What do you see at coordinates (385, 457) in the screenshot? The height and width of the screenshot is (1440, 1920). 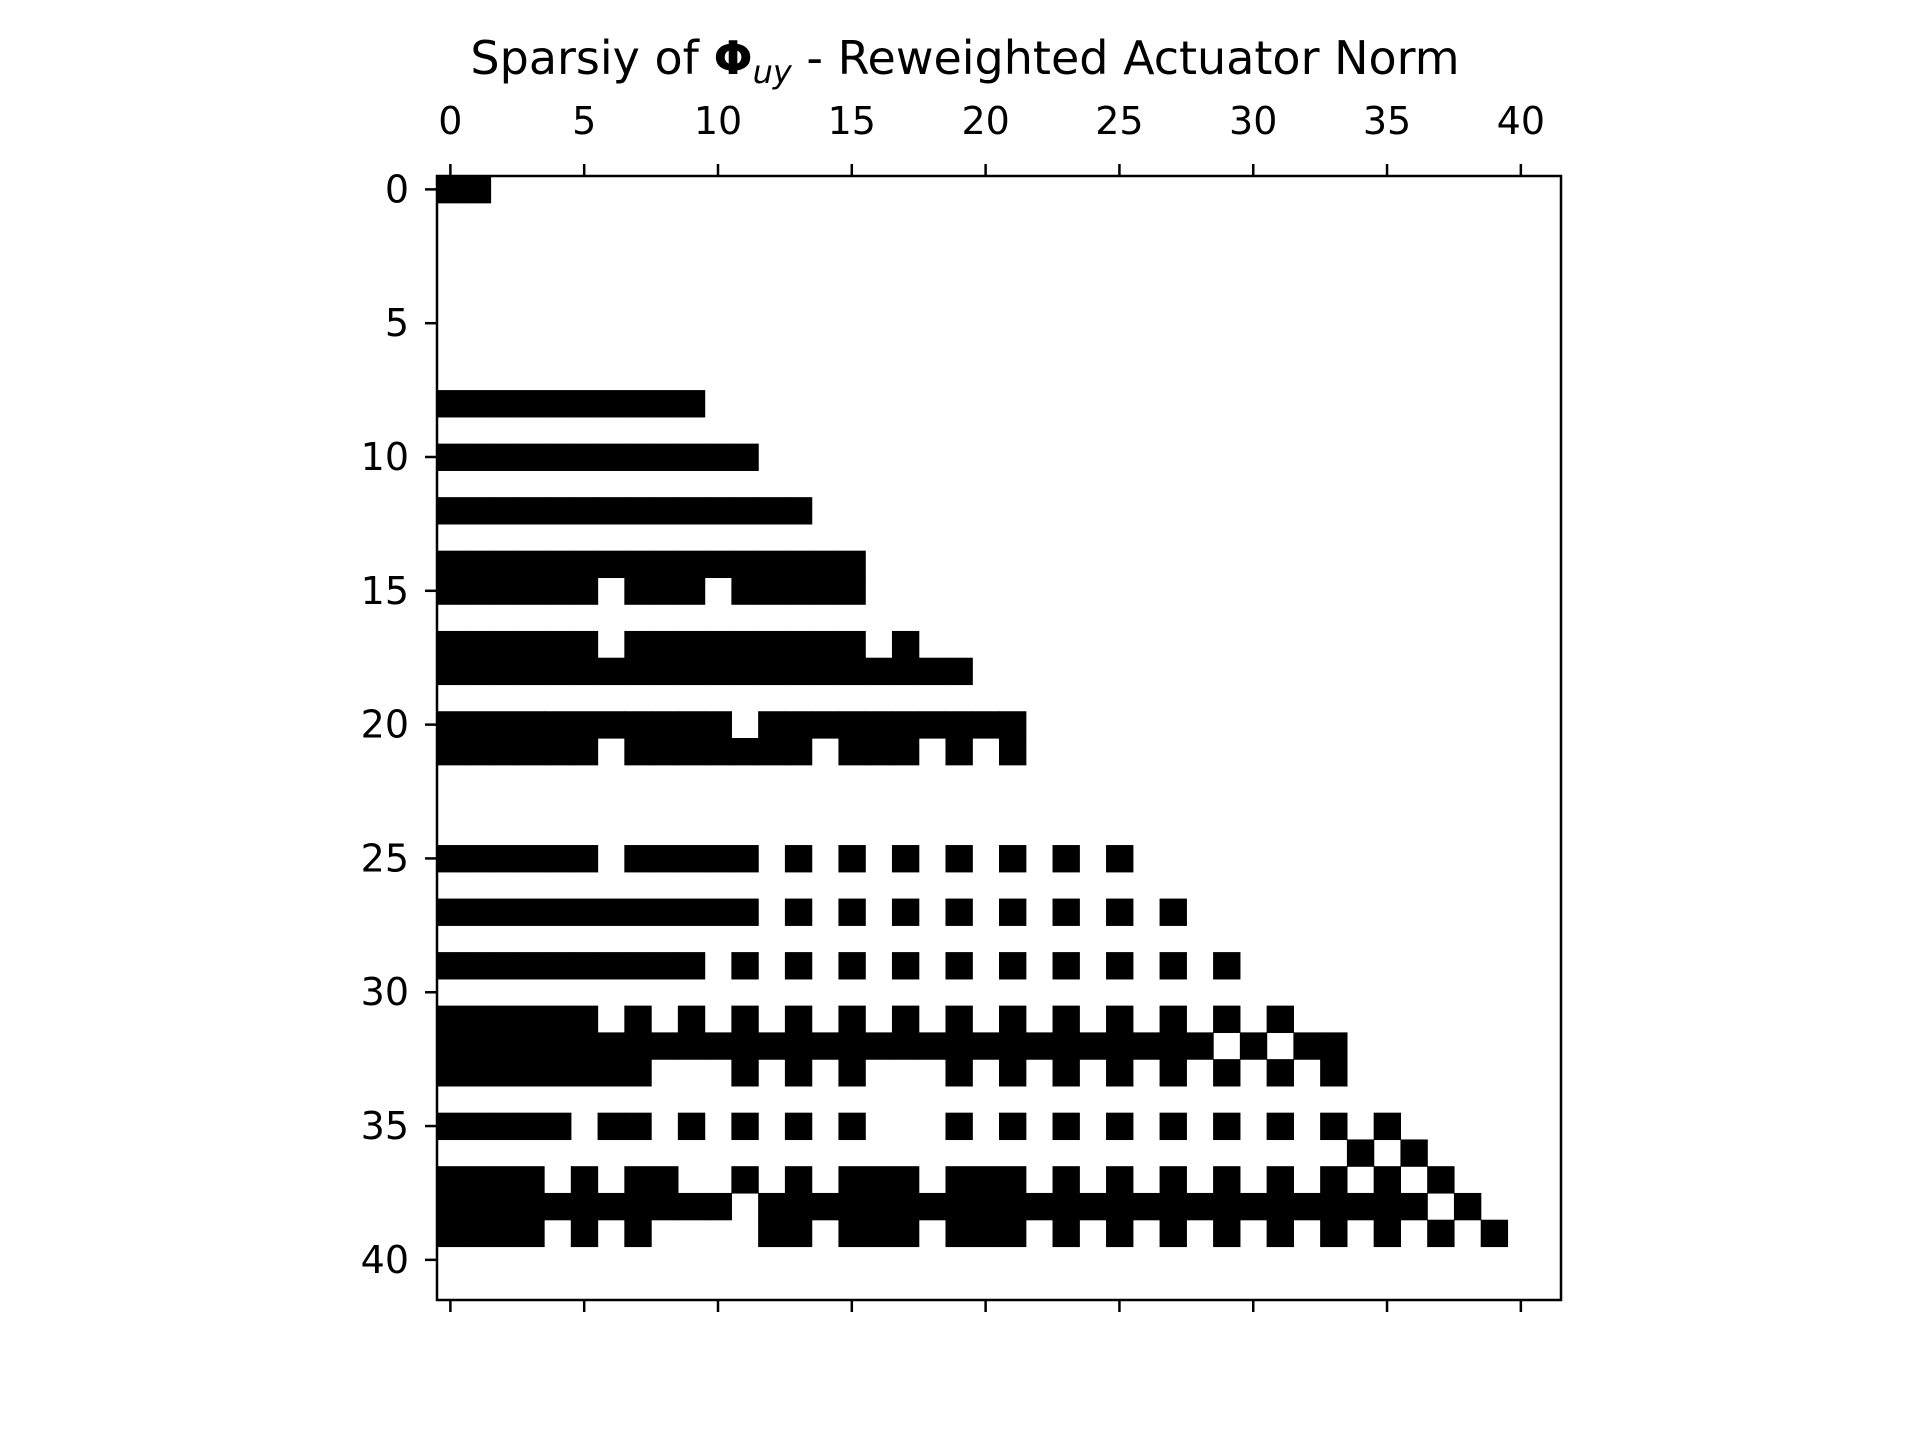 I see `y-tick-label: 10` at bounding box center [385, 457].